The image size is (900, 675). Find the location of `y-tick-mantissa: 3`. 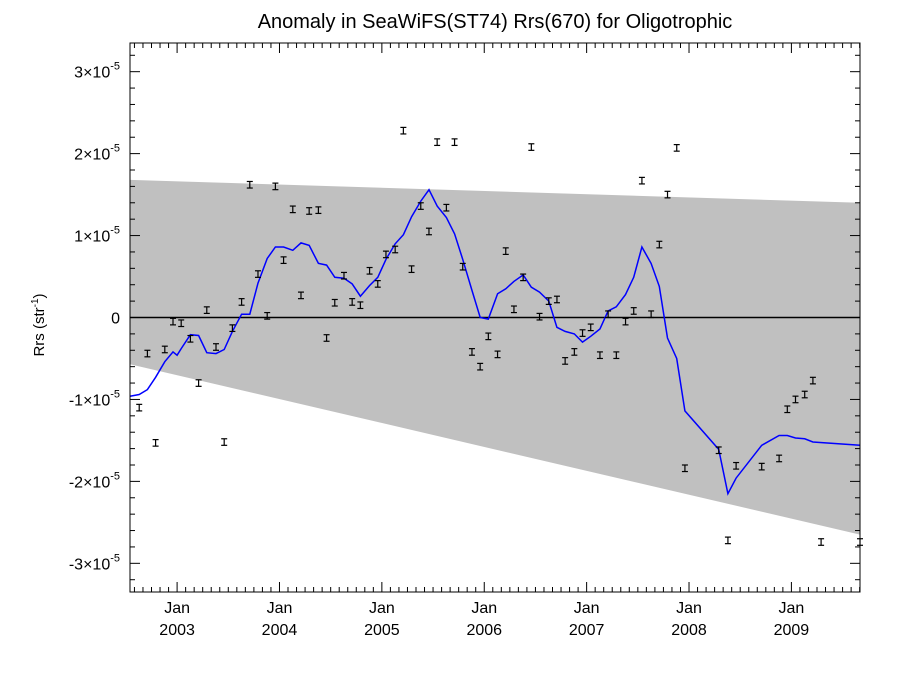

y-tick-mantissa: 3 is located at coordinates (78, 73).